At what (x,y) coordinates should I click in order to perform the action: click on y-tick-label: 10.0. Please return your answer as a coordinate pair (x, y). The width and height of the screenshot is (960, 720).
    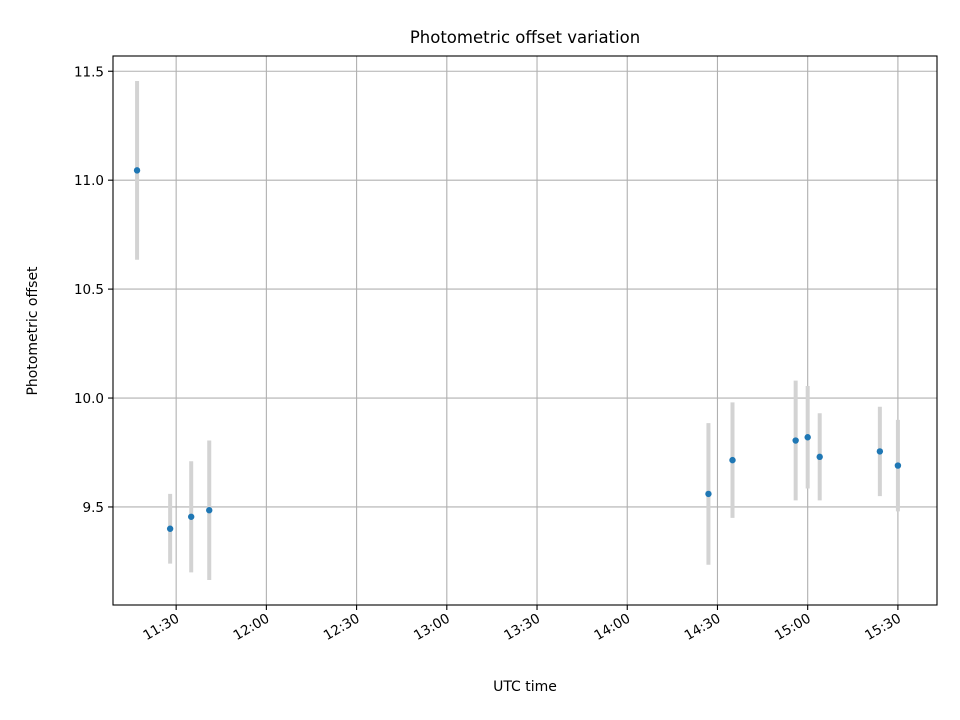
    Looking at the image, I should click on (89, 399).